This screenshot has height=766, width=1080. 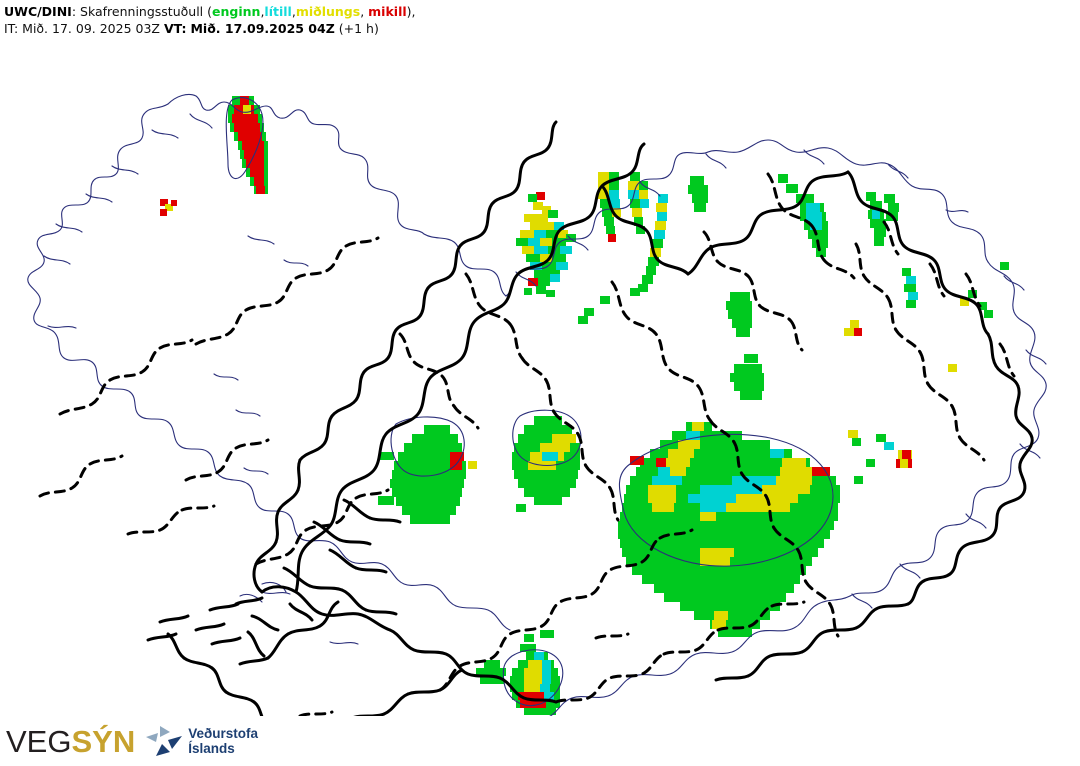 I want to click on patch-drangajokull, so click(x=248, y=145).